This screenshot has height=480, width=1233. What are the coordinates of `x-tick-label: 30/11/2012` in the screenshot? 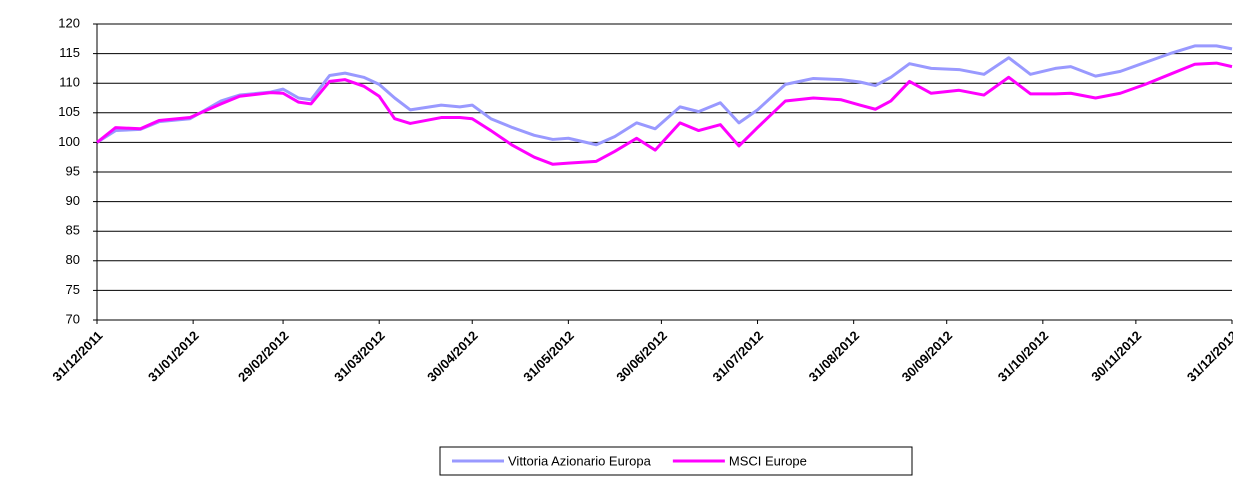 It's located at (1116, 356).